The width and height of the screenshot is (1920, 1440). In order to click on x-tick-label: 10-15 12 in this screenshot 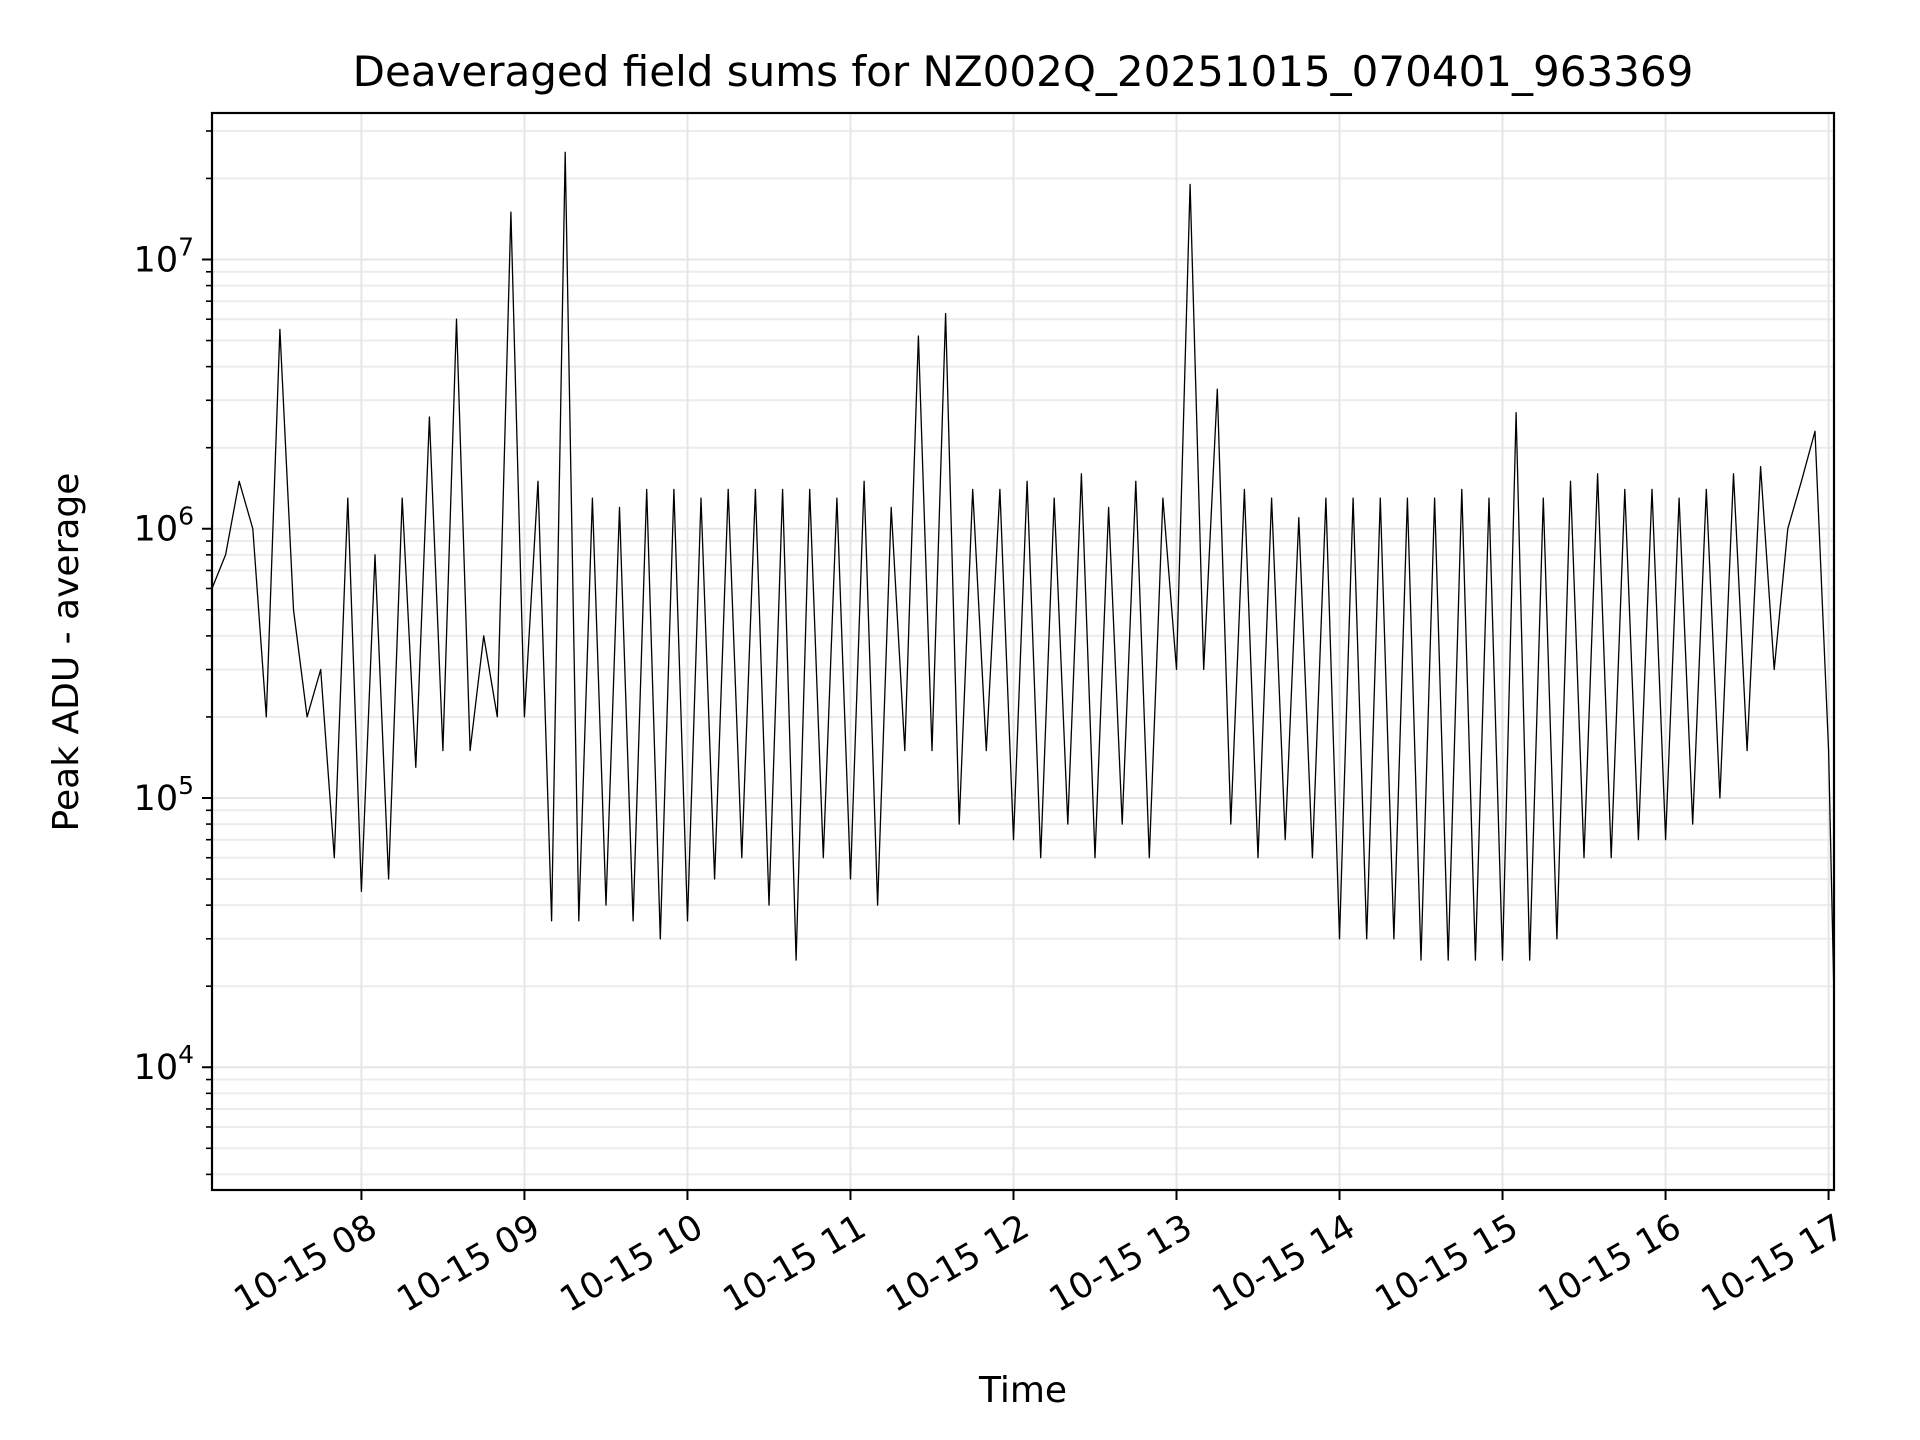, I will do `click(958, 1263)`.